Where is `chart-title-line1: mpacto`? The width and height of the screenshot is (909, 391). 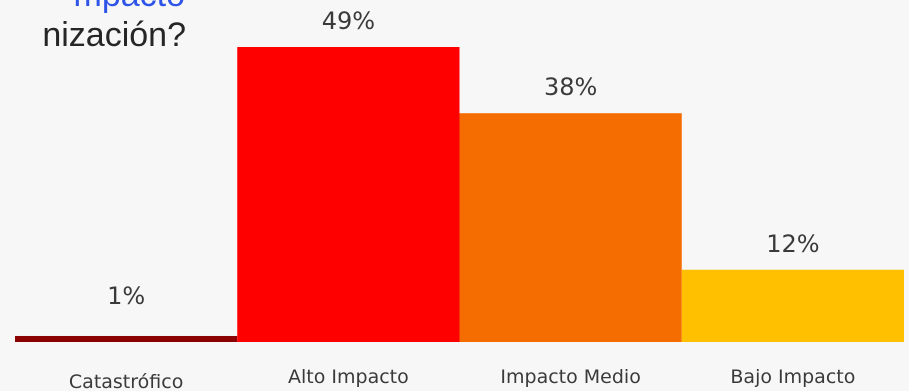 chart-title-line1: mpacto is located at coordinates (130, 7).